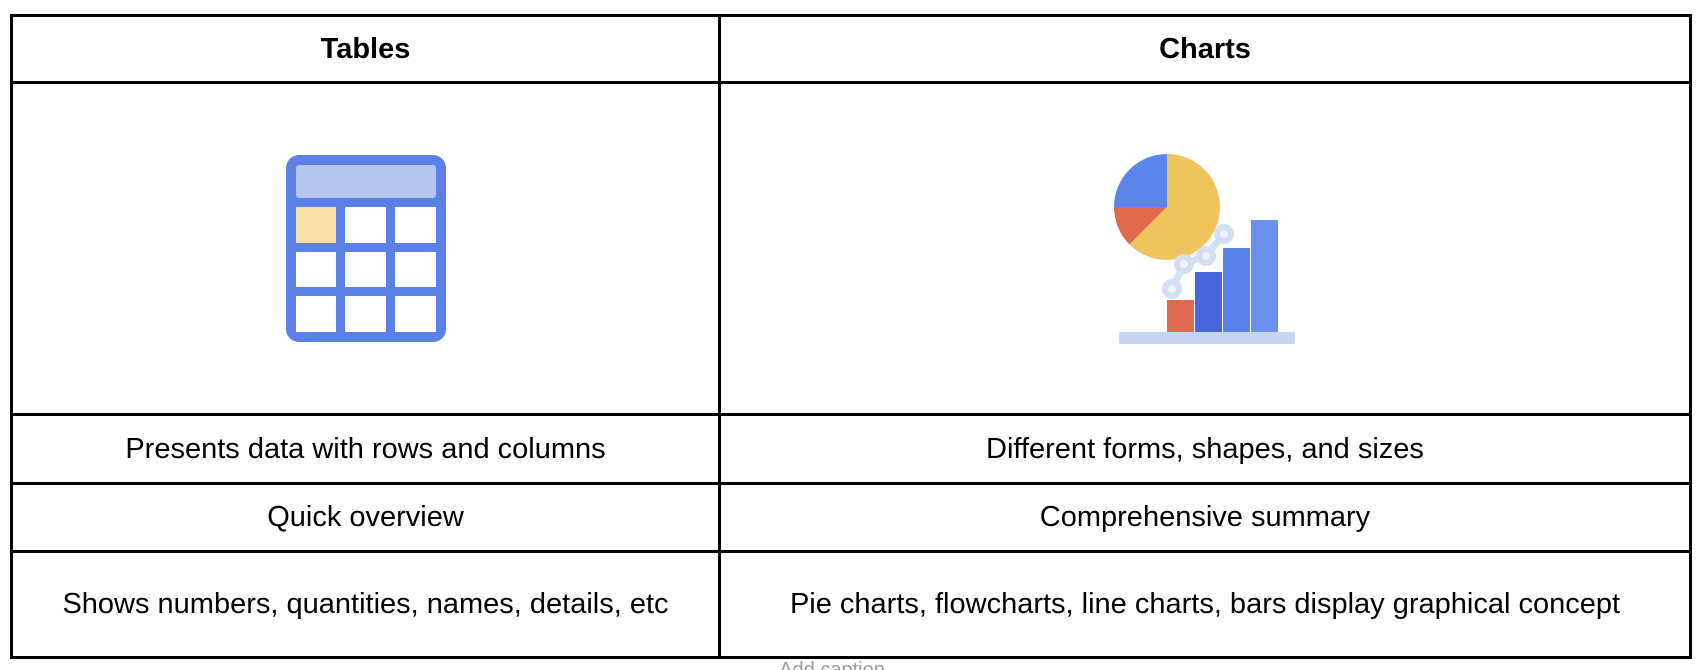 This screenshot has height=670, width=1700. I want to click on charts-pie-bar-icon, so click(1205, 249).